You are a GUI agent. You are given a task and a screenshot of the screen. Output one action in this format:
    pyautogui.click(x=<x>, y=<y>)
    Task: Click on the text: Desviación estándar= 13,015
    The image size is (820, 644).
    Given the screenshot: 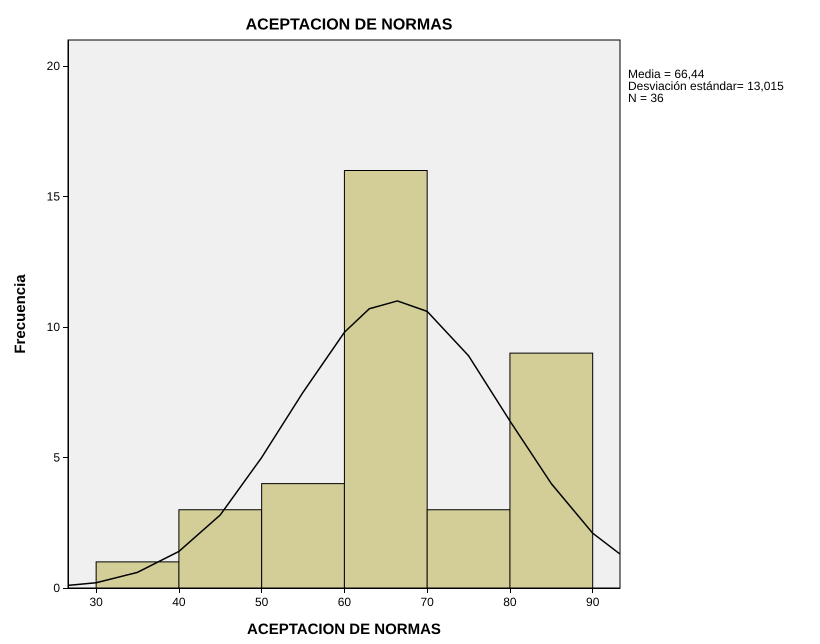 What is the action you would take?
    pyautogui.click(x=706, y=86)
    